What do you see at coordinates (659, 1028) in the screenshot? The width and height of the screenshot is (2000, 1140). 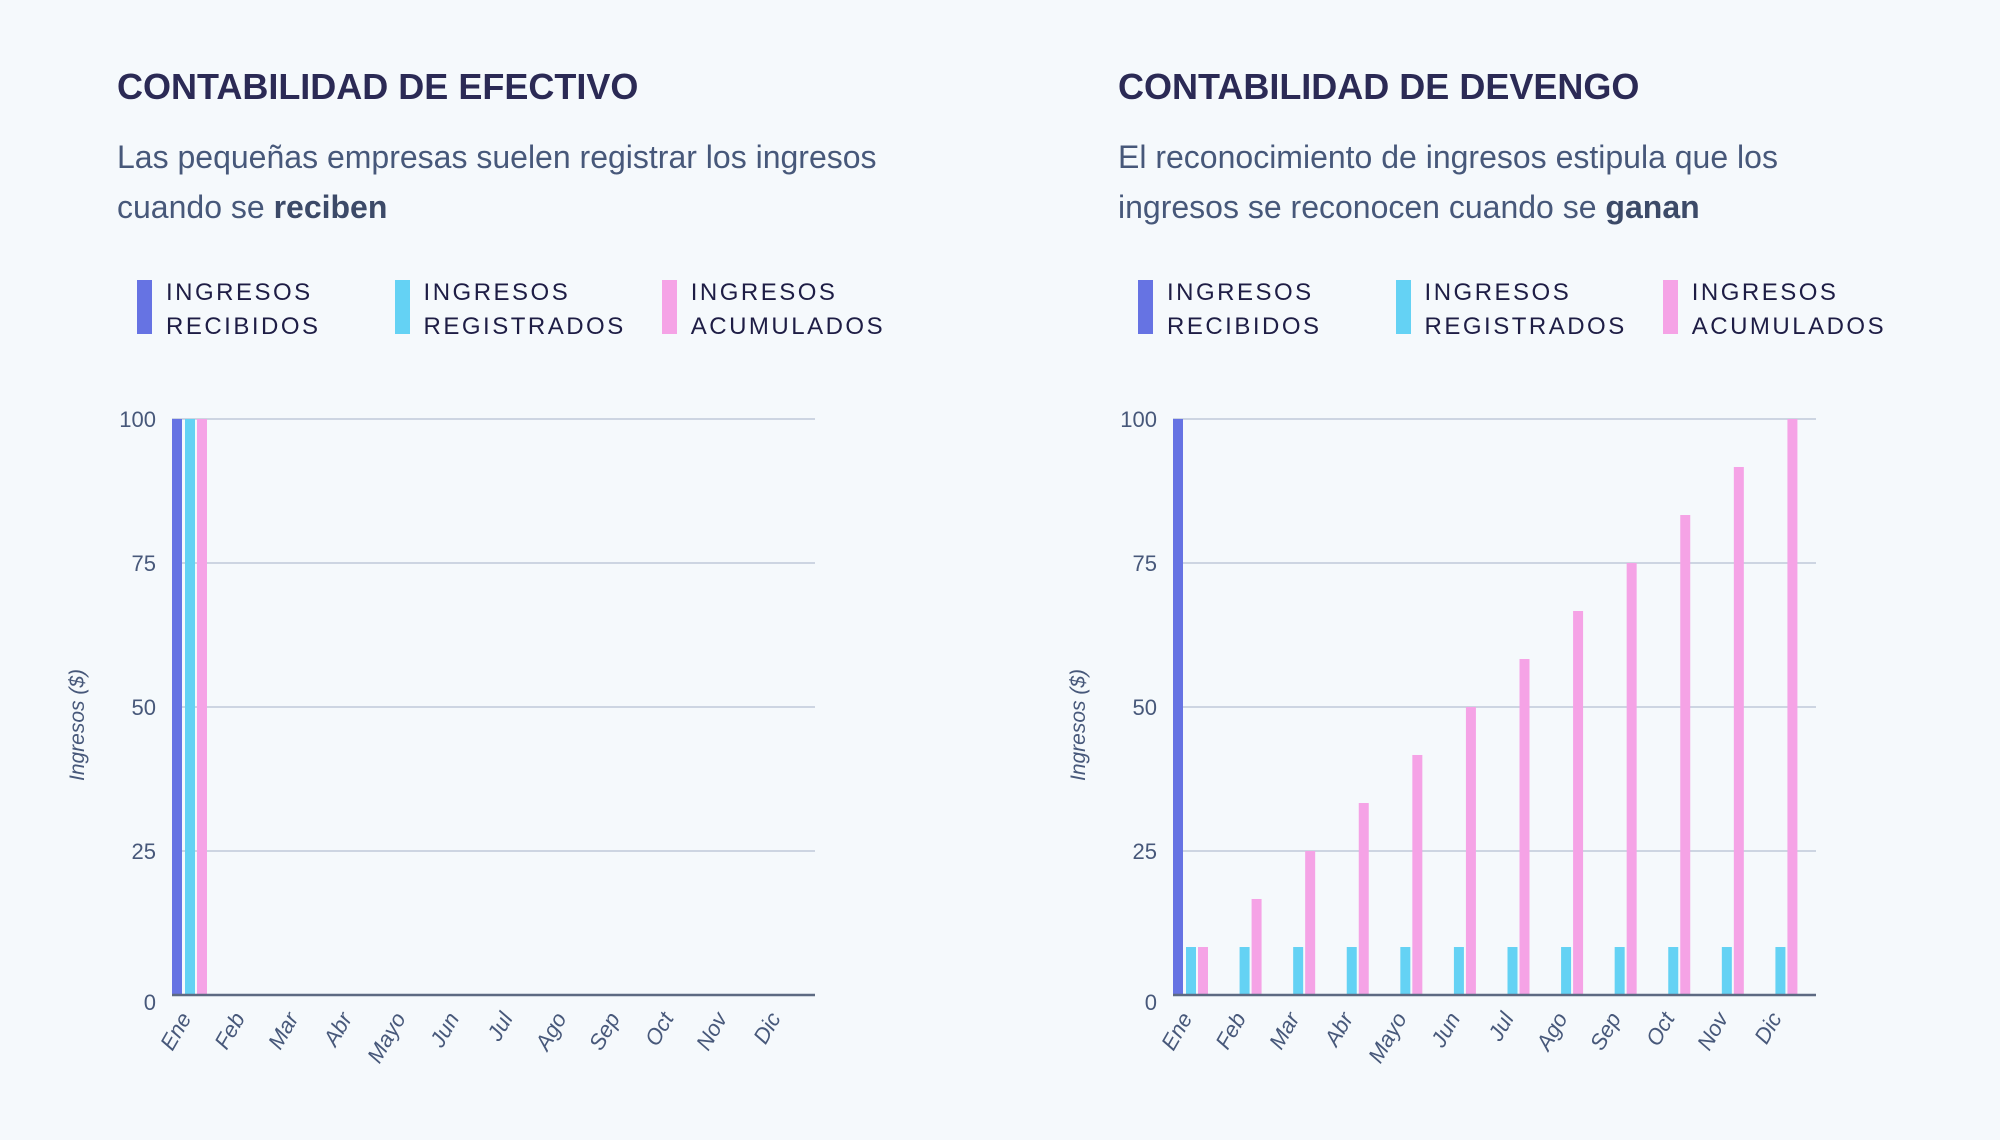 I see `x-tick-label: Oct` at bounding box center [659, 1028].